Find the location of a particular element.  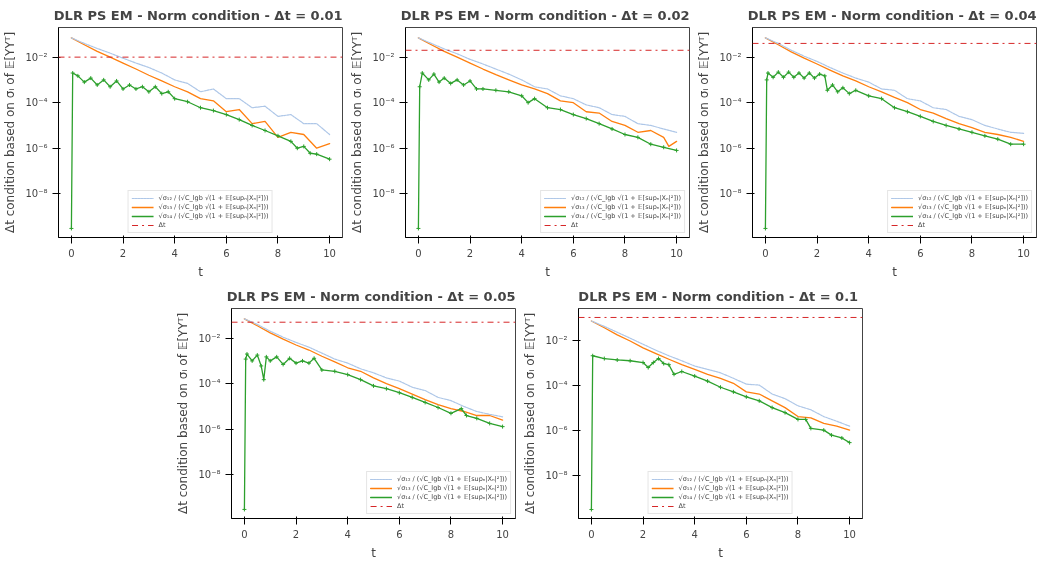

x-tick-label: 6 is located at coordinates (573, 253).